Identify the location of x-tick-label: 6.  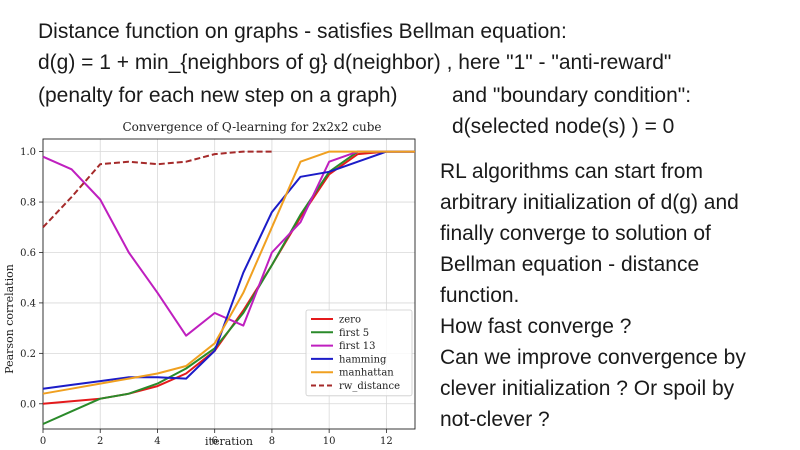
(215, 441).